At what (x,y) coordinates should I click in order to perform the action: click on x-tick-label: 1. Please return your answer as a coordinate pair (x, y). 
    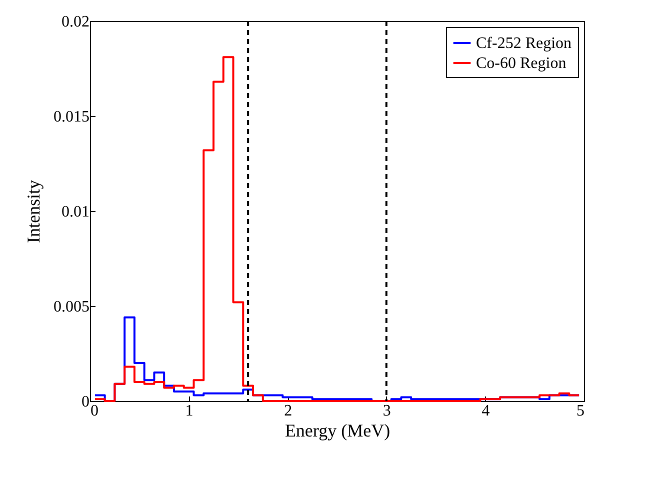
    Looking at the image, I should click on (189, 411).